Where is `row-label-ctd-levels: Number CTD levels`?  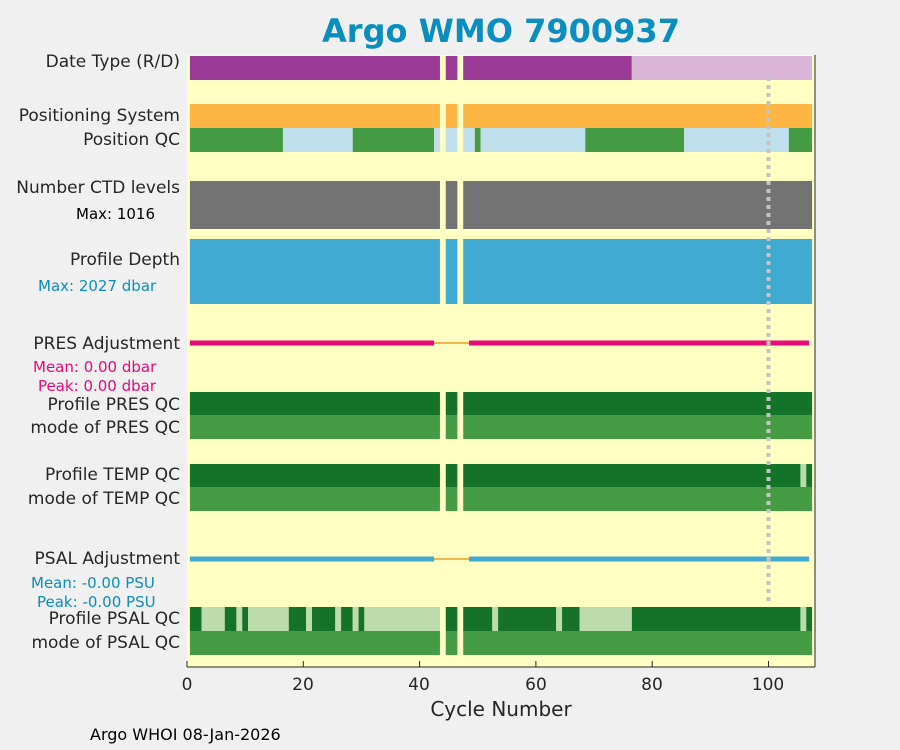 row-label-ctd-levels: Number CTD levels is located at coordinates (98, 188).